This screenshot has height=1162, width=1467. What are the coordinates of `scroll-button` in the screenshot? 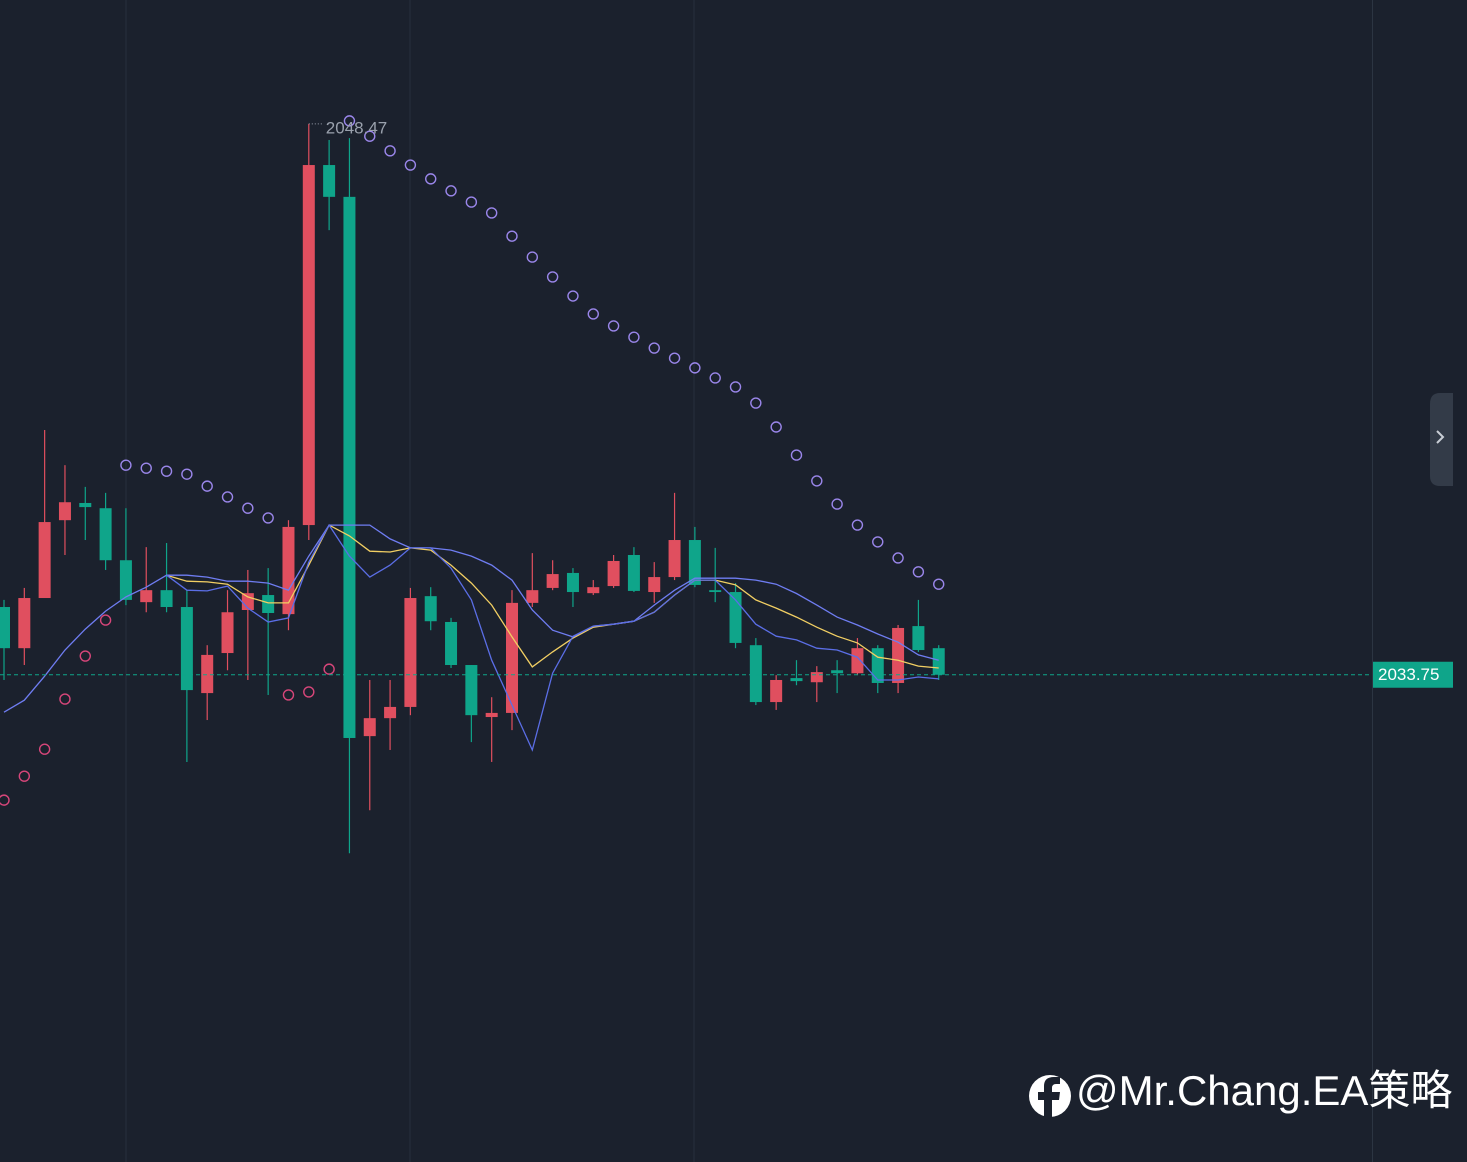 It's located at (1441, 439).